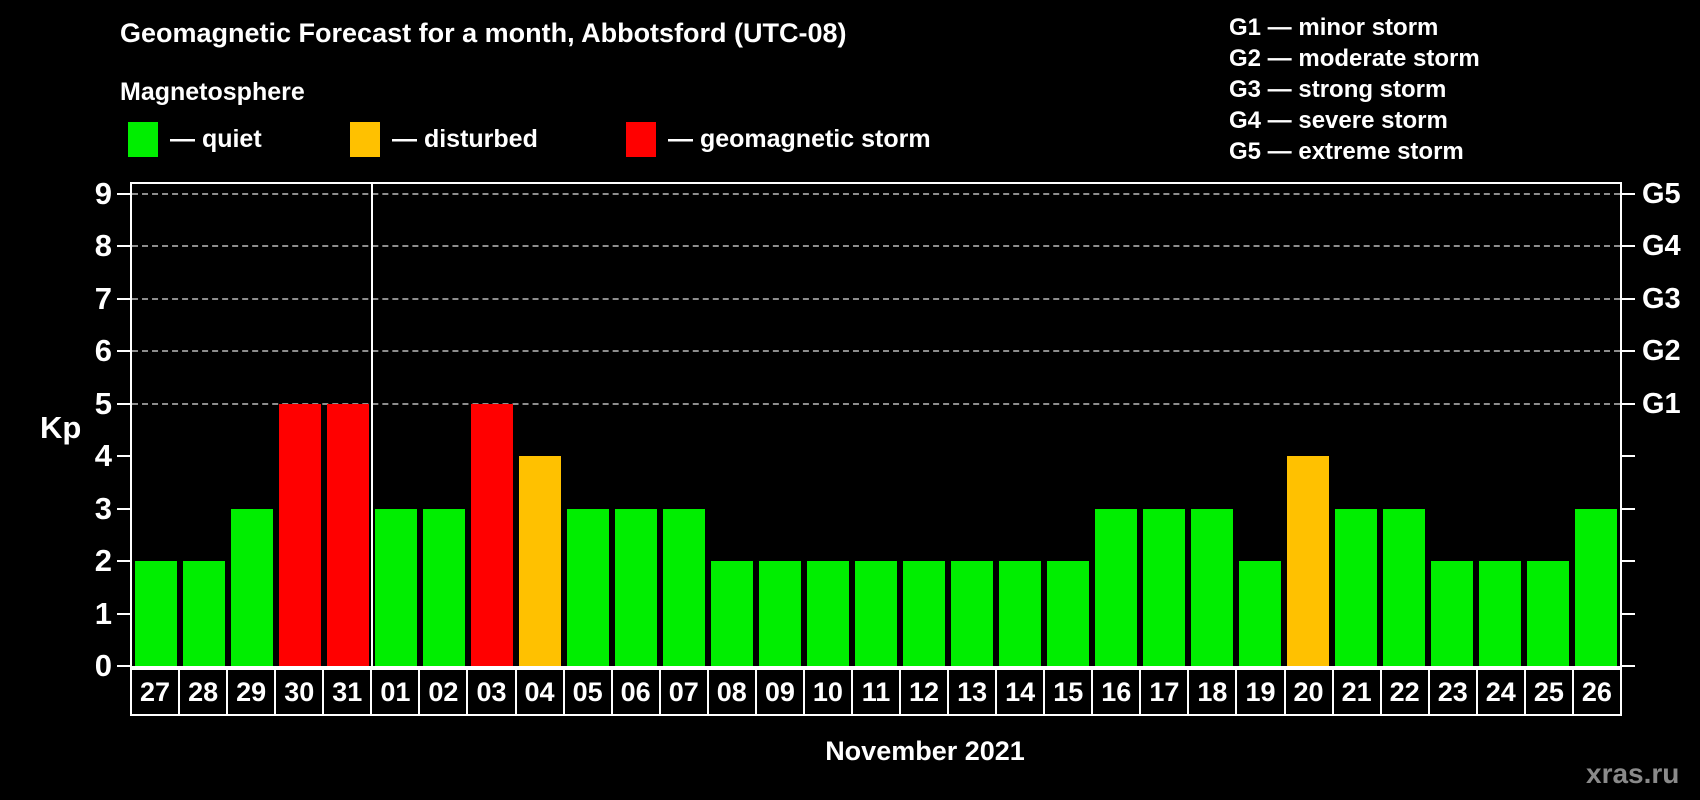  What do you see at coordinates (103, 613) in the screenshot?
I see `y-tick-label-1: 1` at bounding box center [103, 613].